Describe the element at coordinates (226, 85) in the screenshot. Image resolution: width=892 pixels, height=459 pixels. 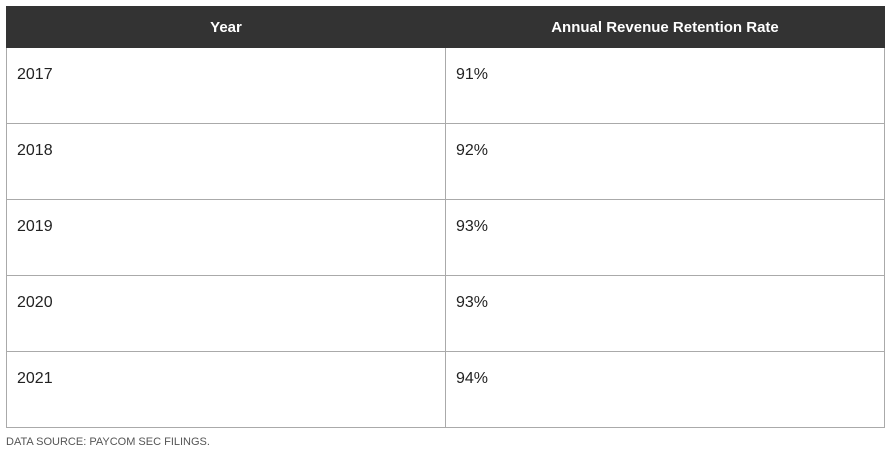
I see `table-cell: 2017` at that location.